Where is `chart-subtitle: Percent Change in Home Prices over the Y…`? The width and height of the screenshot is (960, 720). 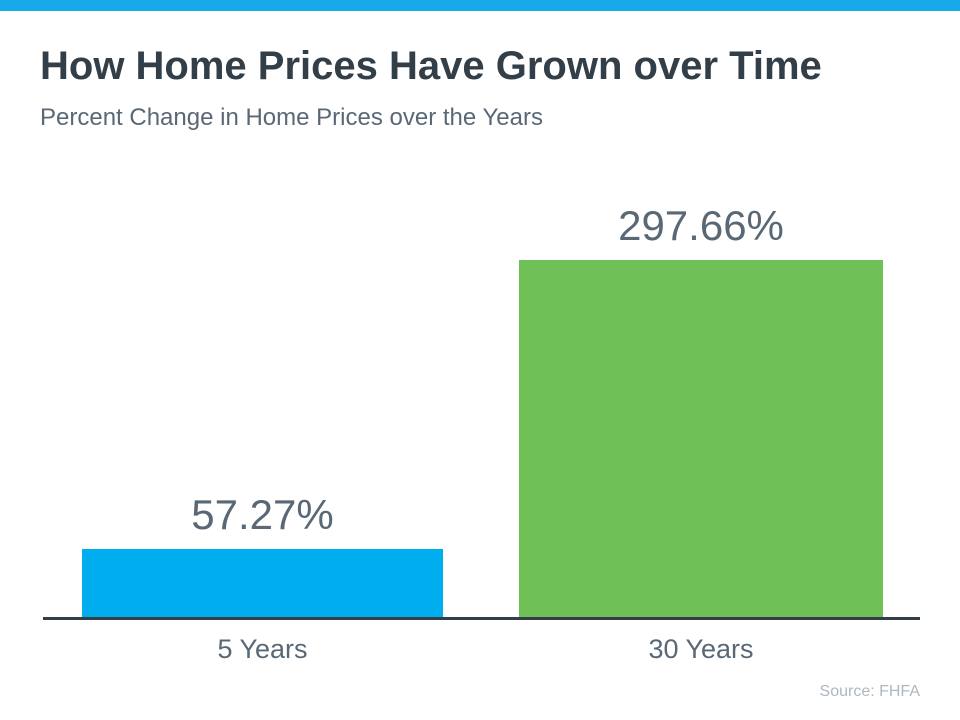
chart-subtitle: Percent Change in Home Prices over the Y… is located at coordinates (291, 117).